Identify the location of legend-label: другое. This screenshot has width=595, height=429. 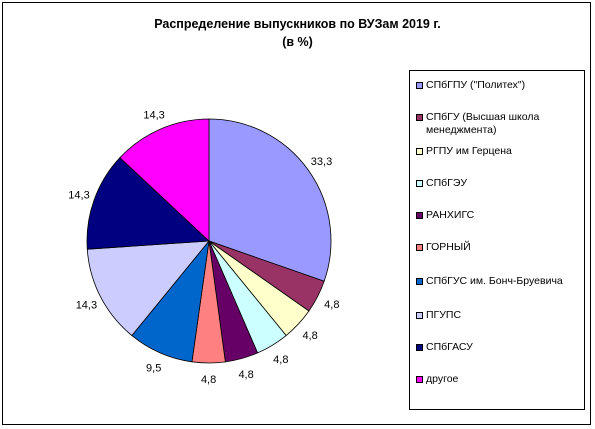
(442, 379).